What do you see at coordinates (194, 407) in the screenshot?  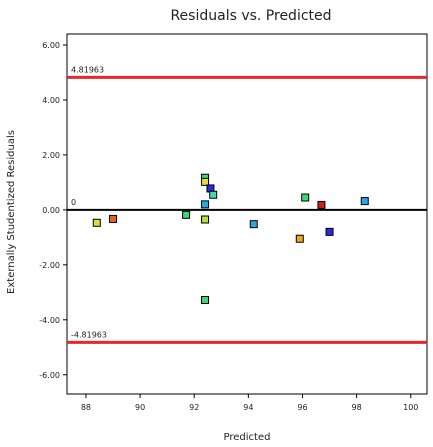 I see `x-tick-label: 92` at bounding box center [194, 407].